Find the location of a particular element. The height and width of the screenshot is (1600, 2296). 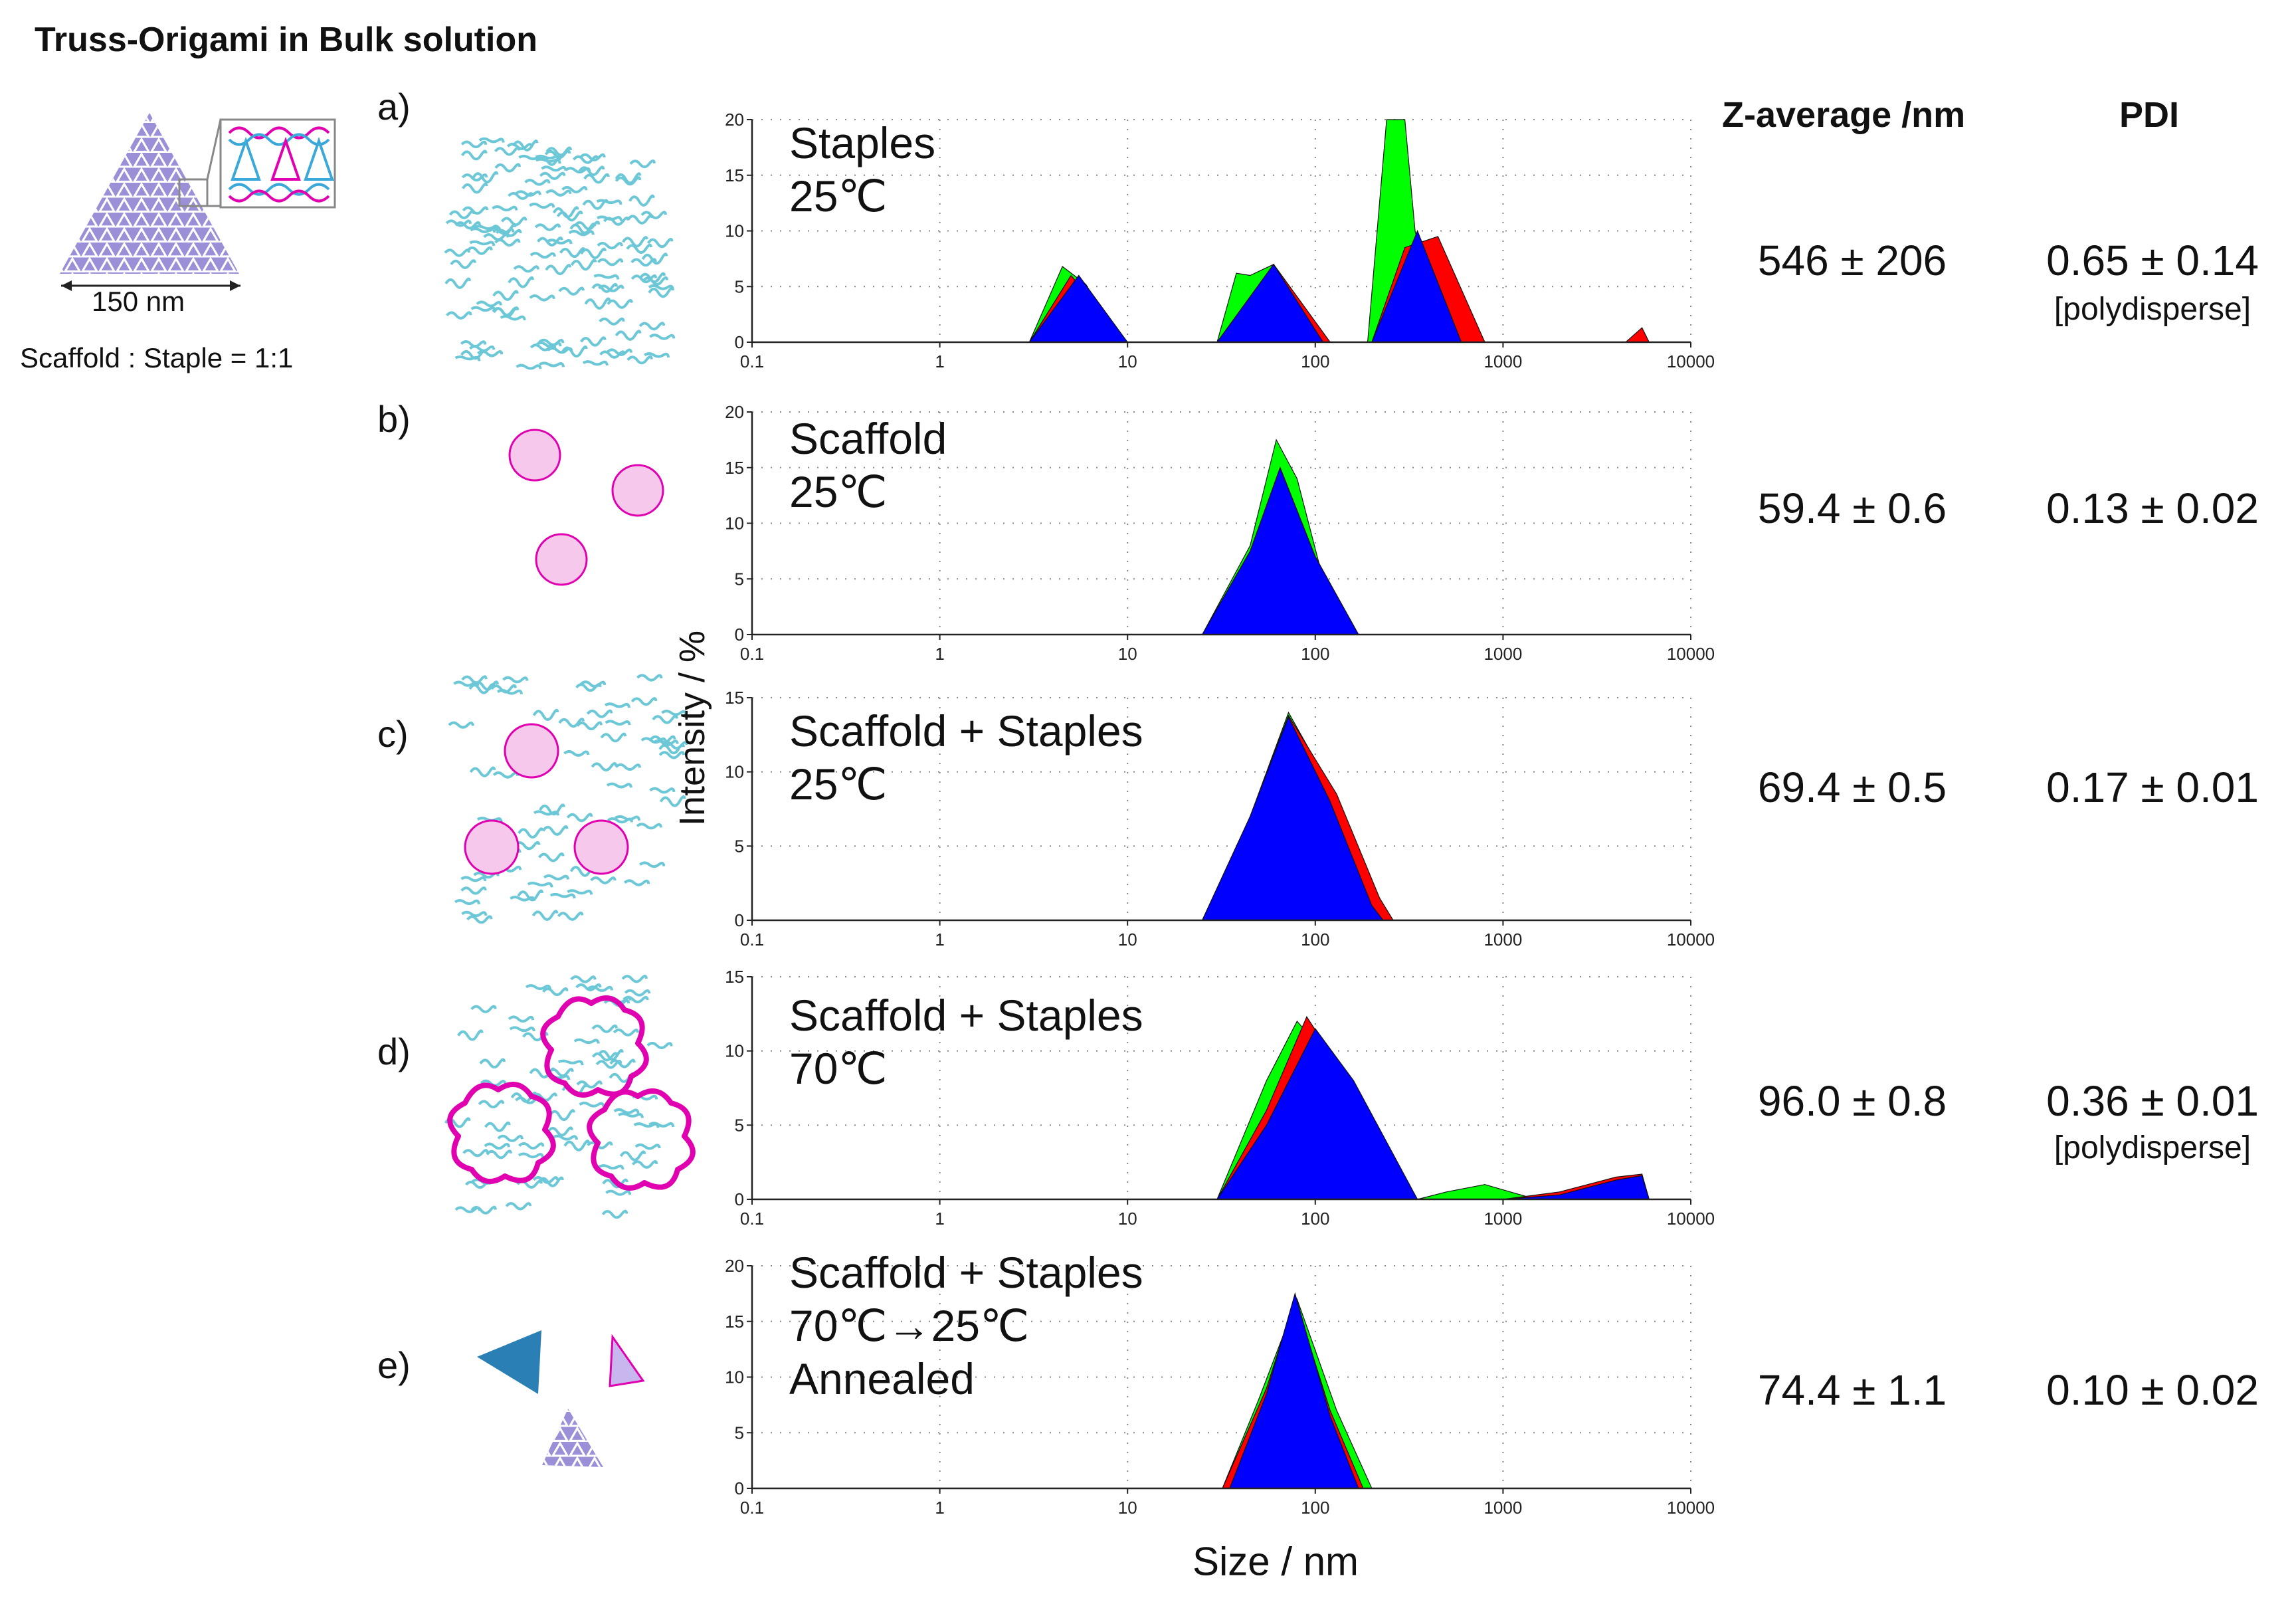

origami-triangle-partial is located at coordinates (627, 1360).